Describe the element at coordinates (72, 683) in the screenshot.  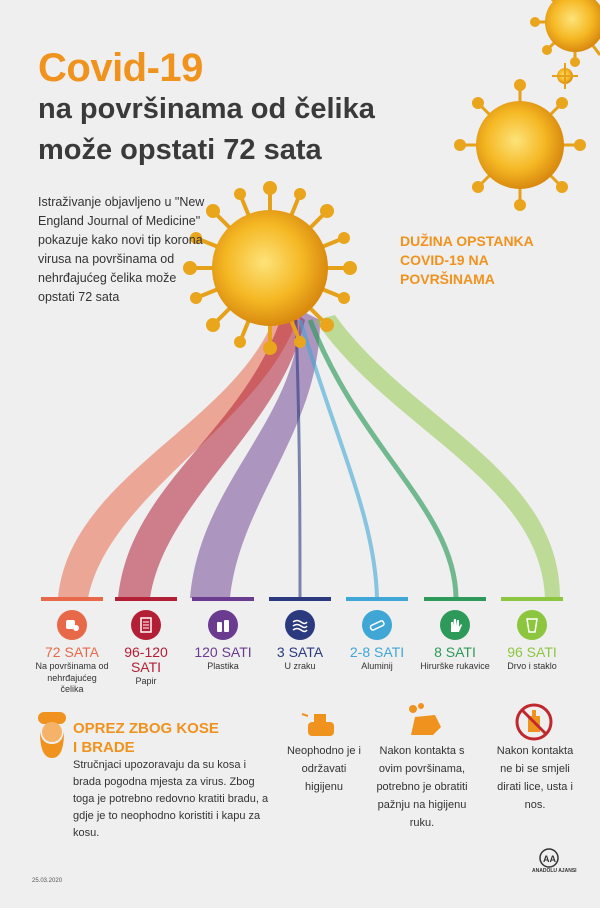
I see `surface-desc-2: nehrđajućeg čelika` at that location.